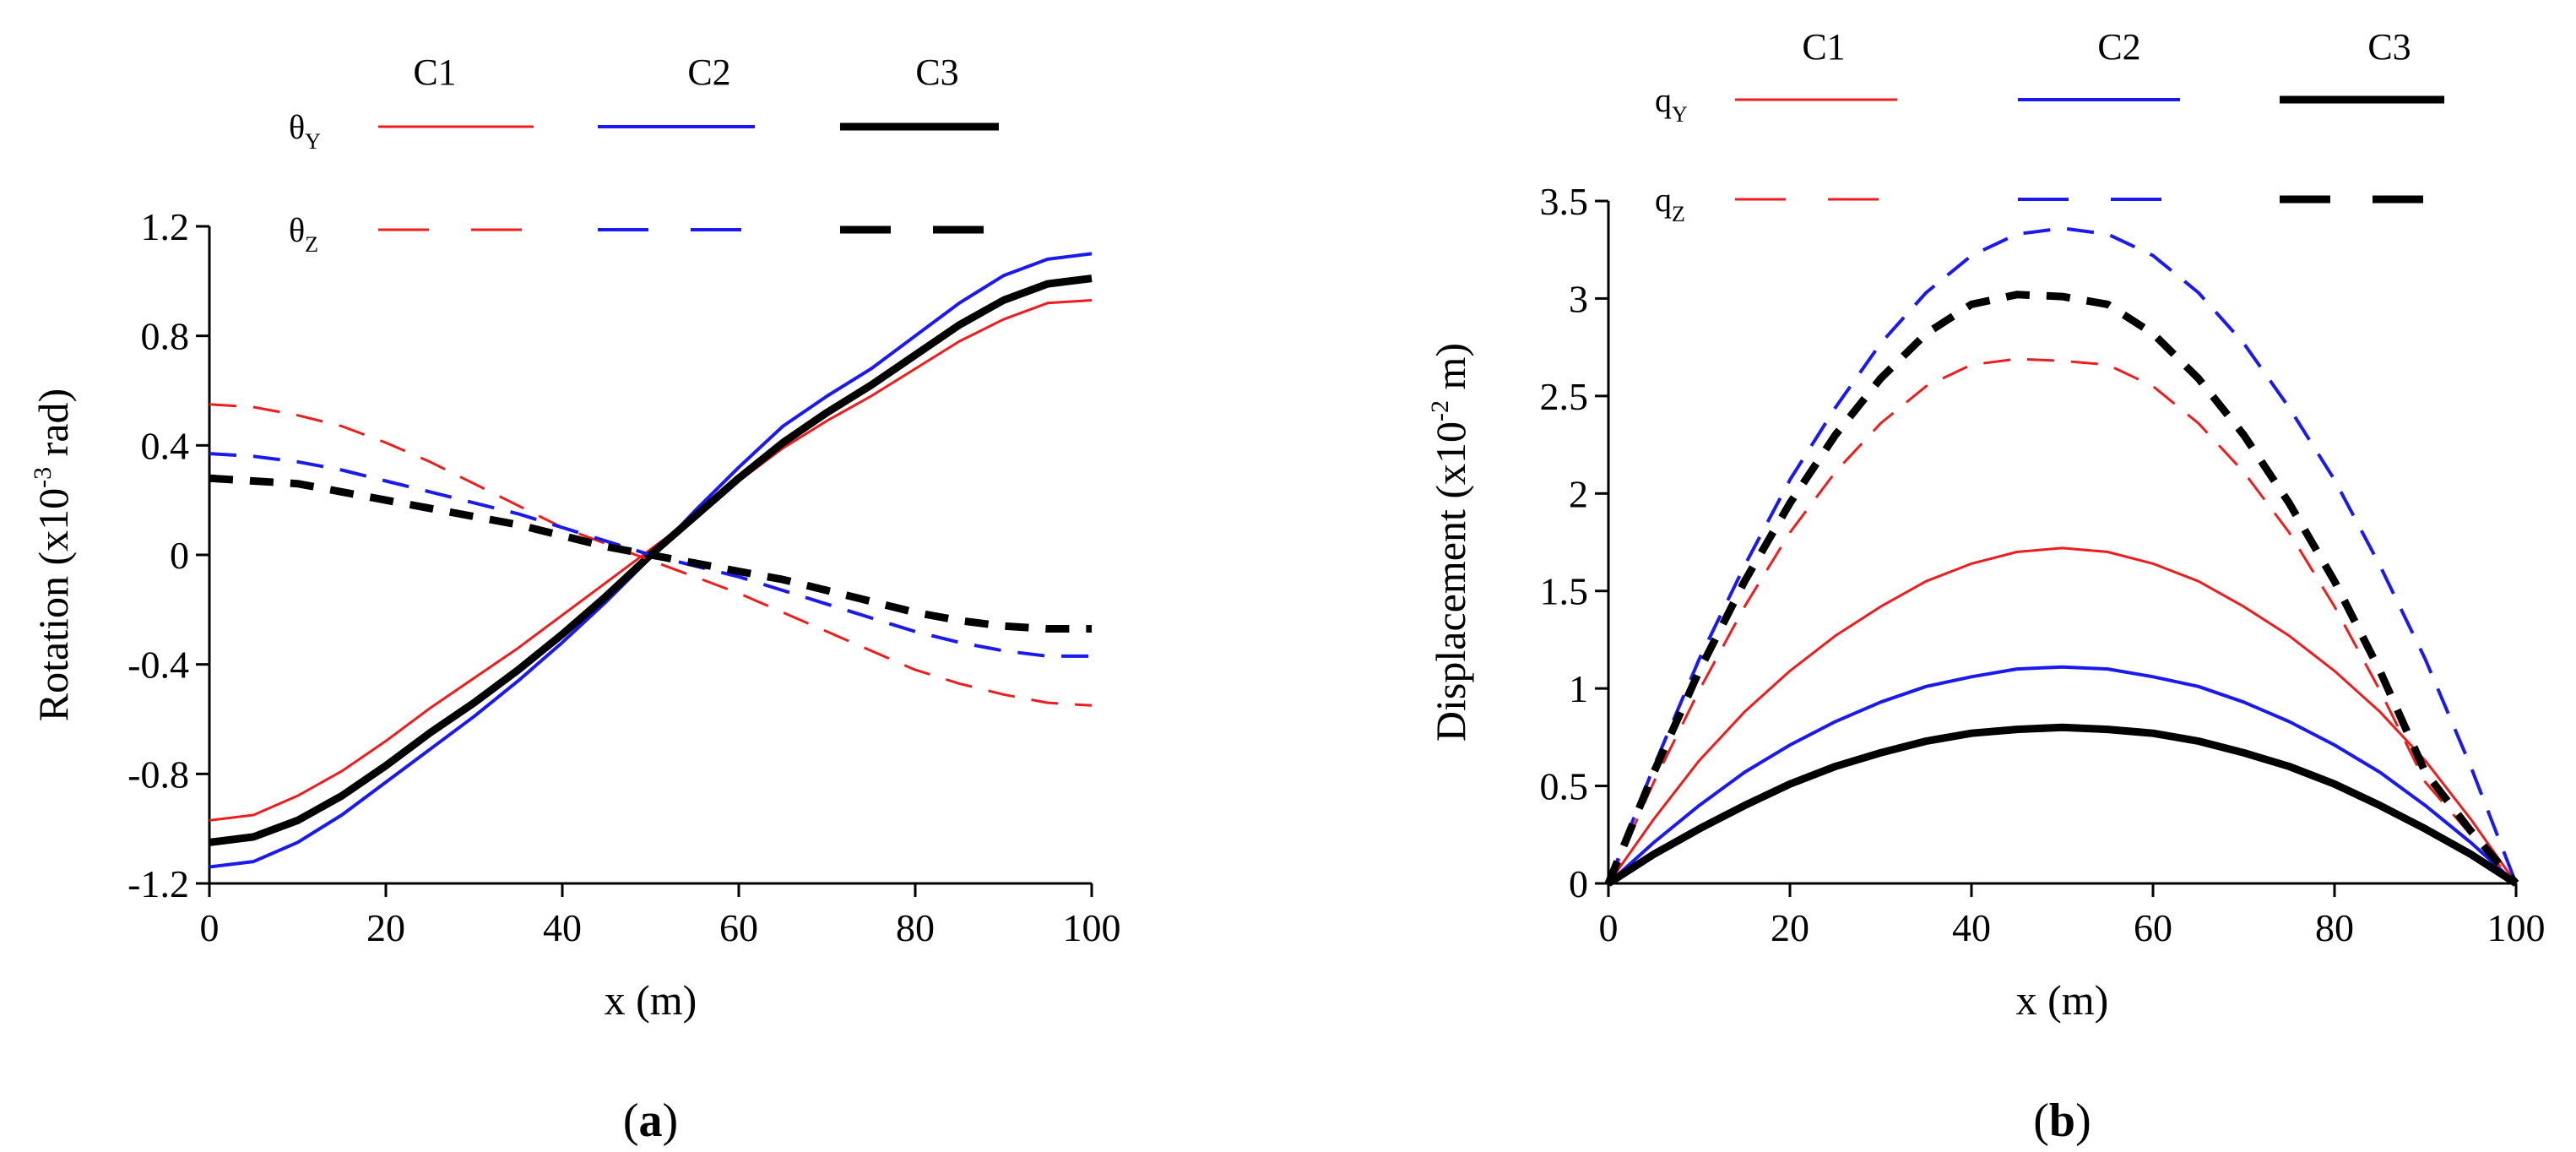  What do you see at coordinates (2334, 927) in the screenshot?
I see `x-tick-label-b: 80` at bounding box center [2334, 927].